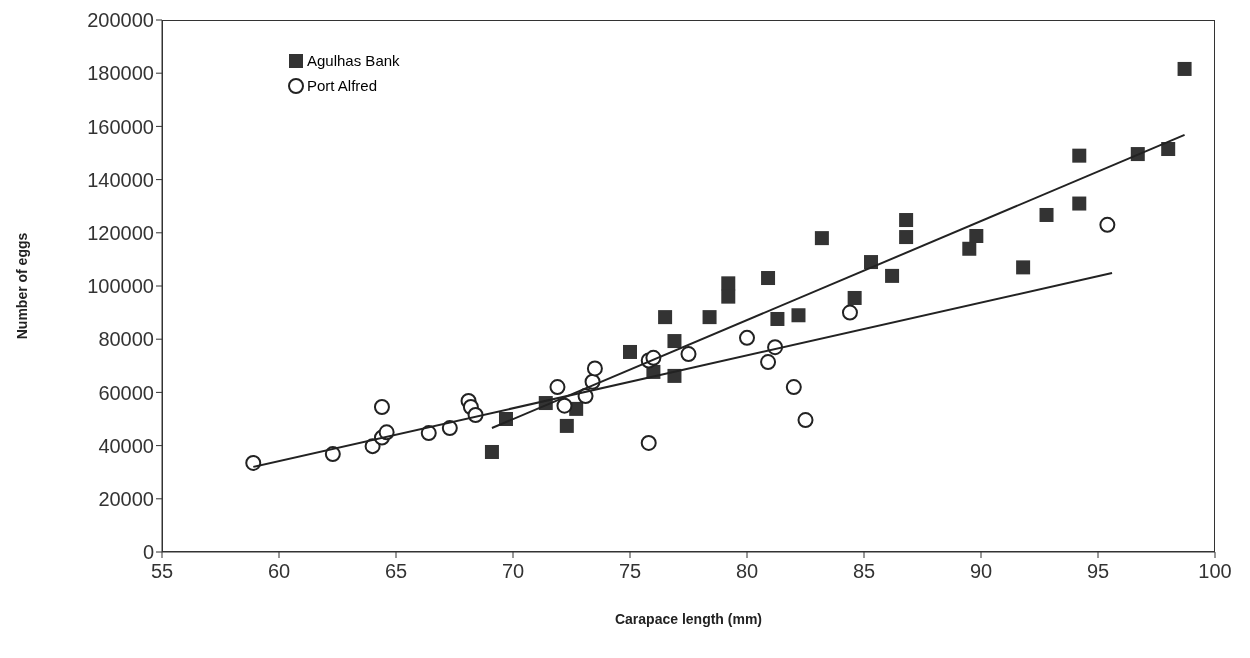 The width and height of the screenshot is (1250, 658). What do you see at coordinates (120, 232) in the screenshot?
I see `y-tick-label: 120000` at bounding box center [120, 232].